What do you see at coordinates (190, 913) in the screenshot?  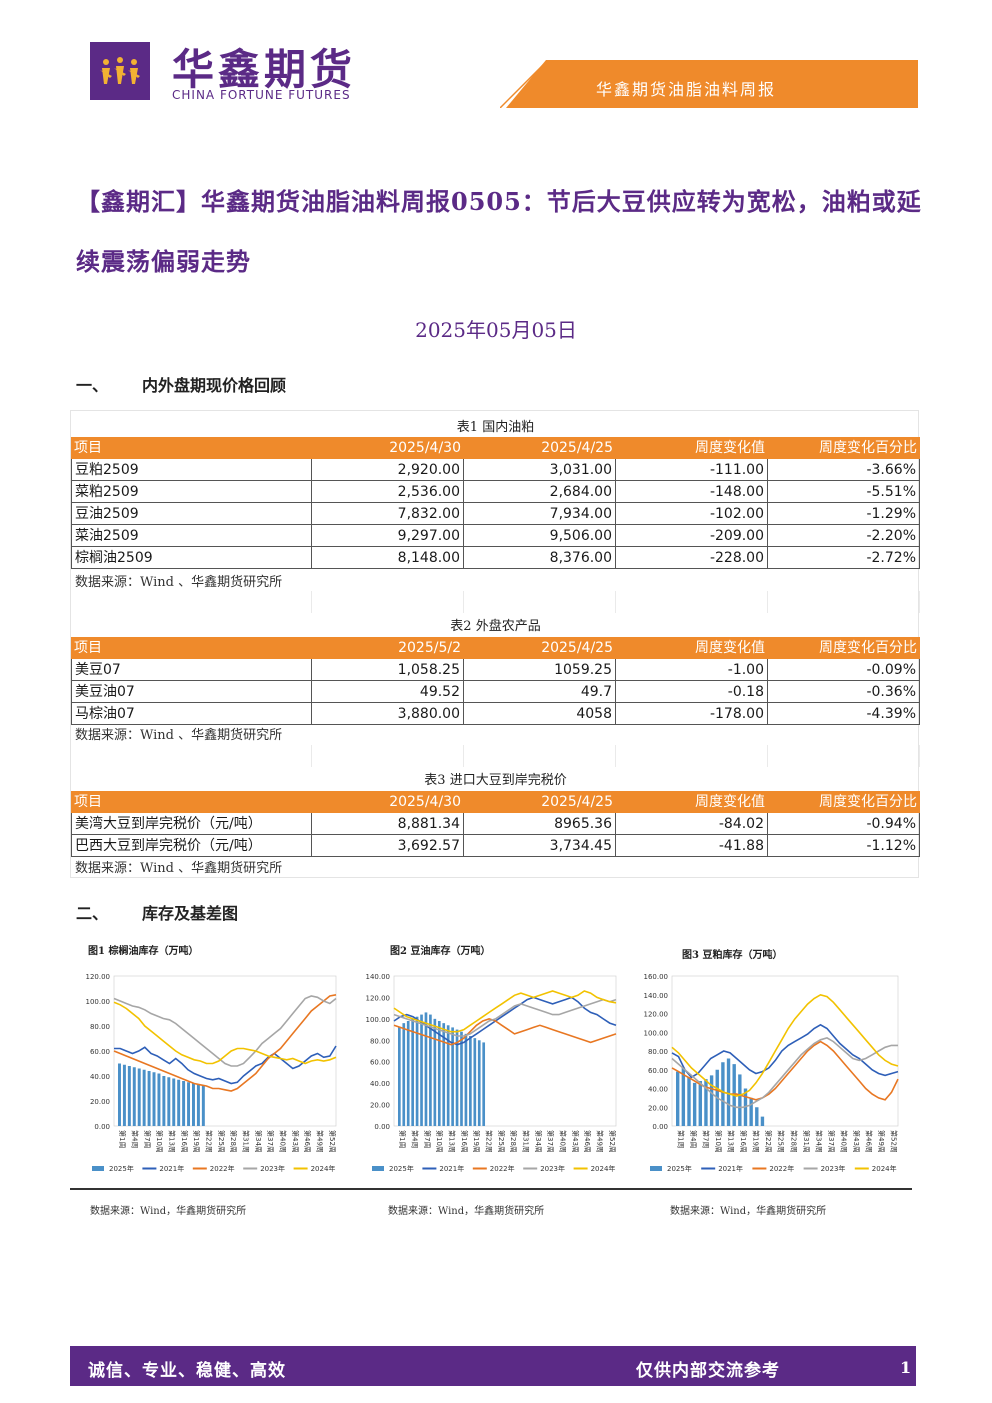 I see `section-label: 库存及基差图` at bounding box center [190, 913].